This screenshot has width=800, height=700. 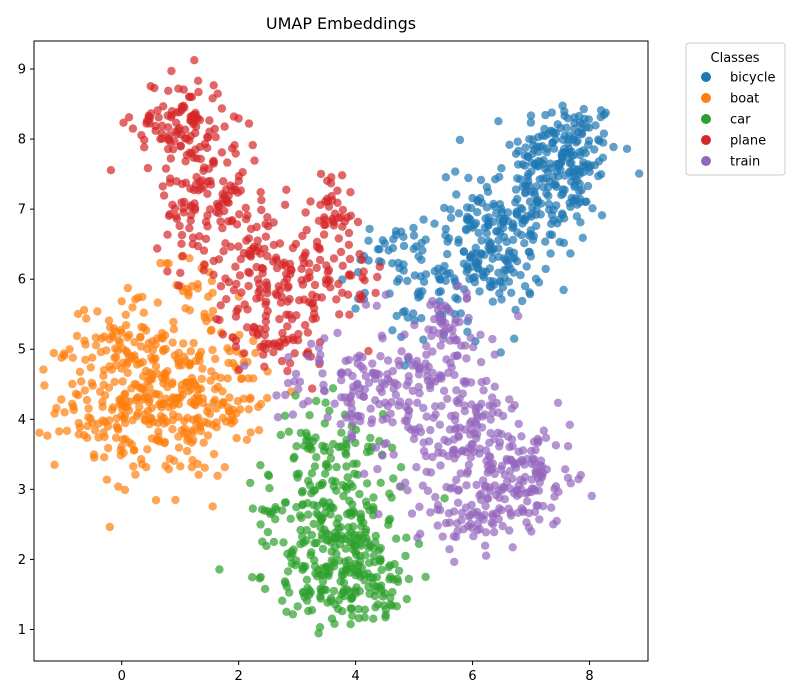 I want to click on legend-title: Classes, so click(x=735, y=58).